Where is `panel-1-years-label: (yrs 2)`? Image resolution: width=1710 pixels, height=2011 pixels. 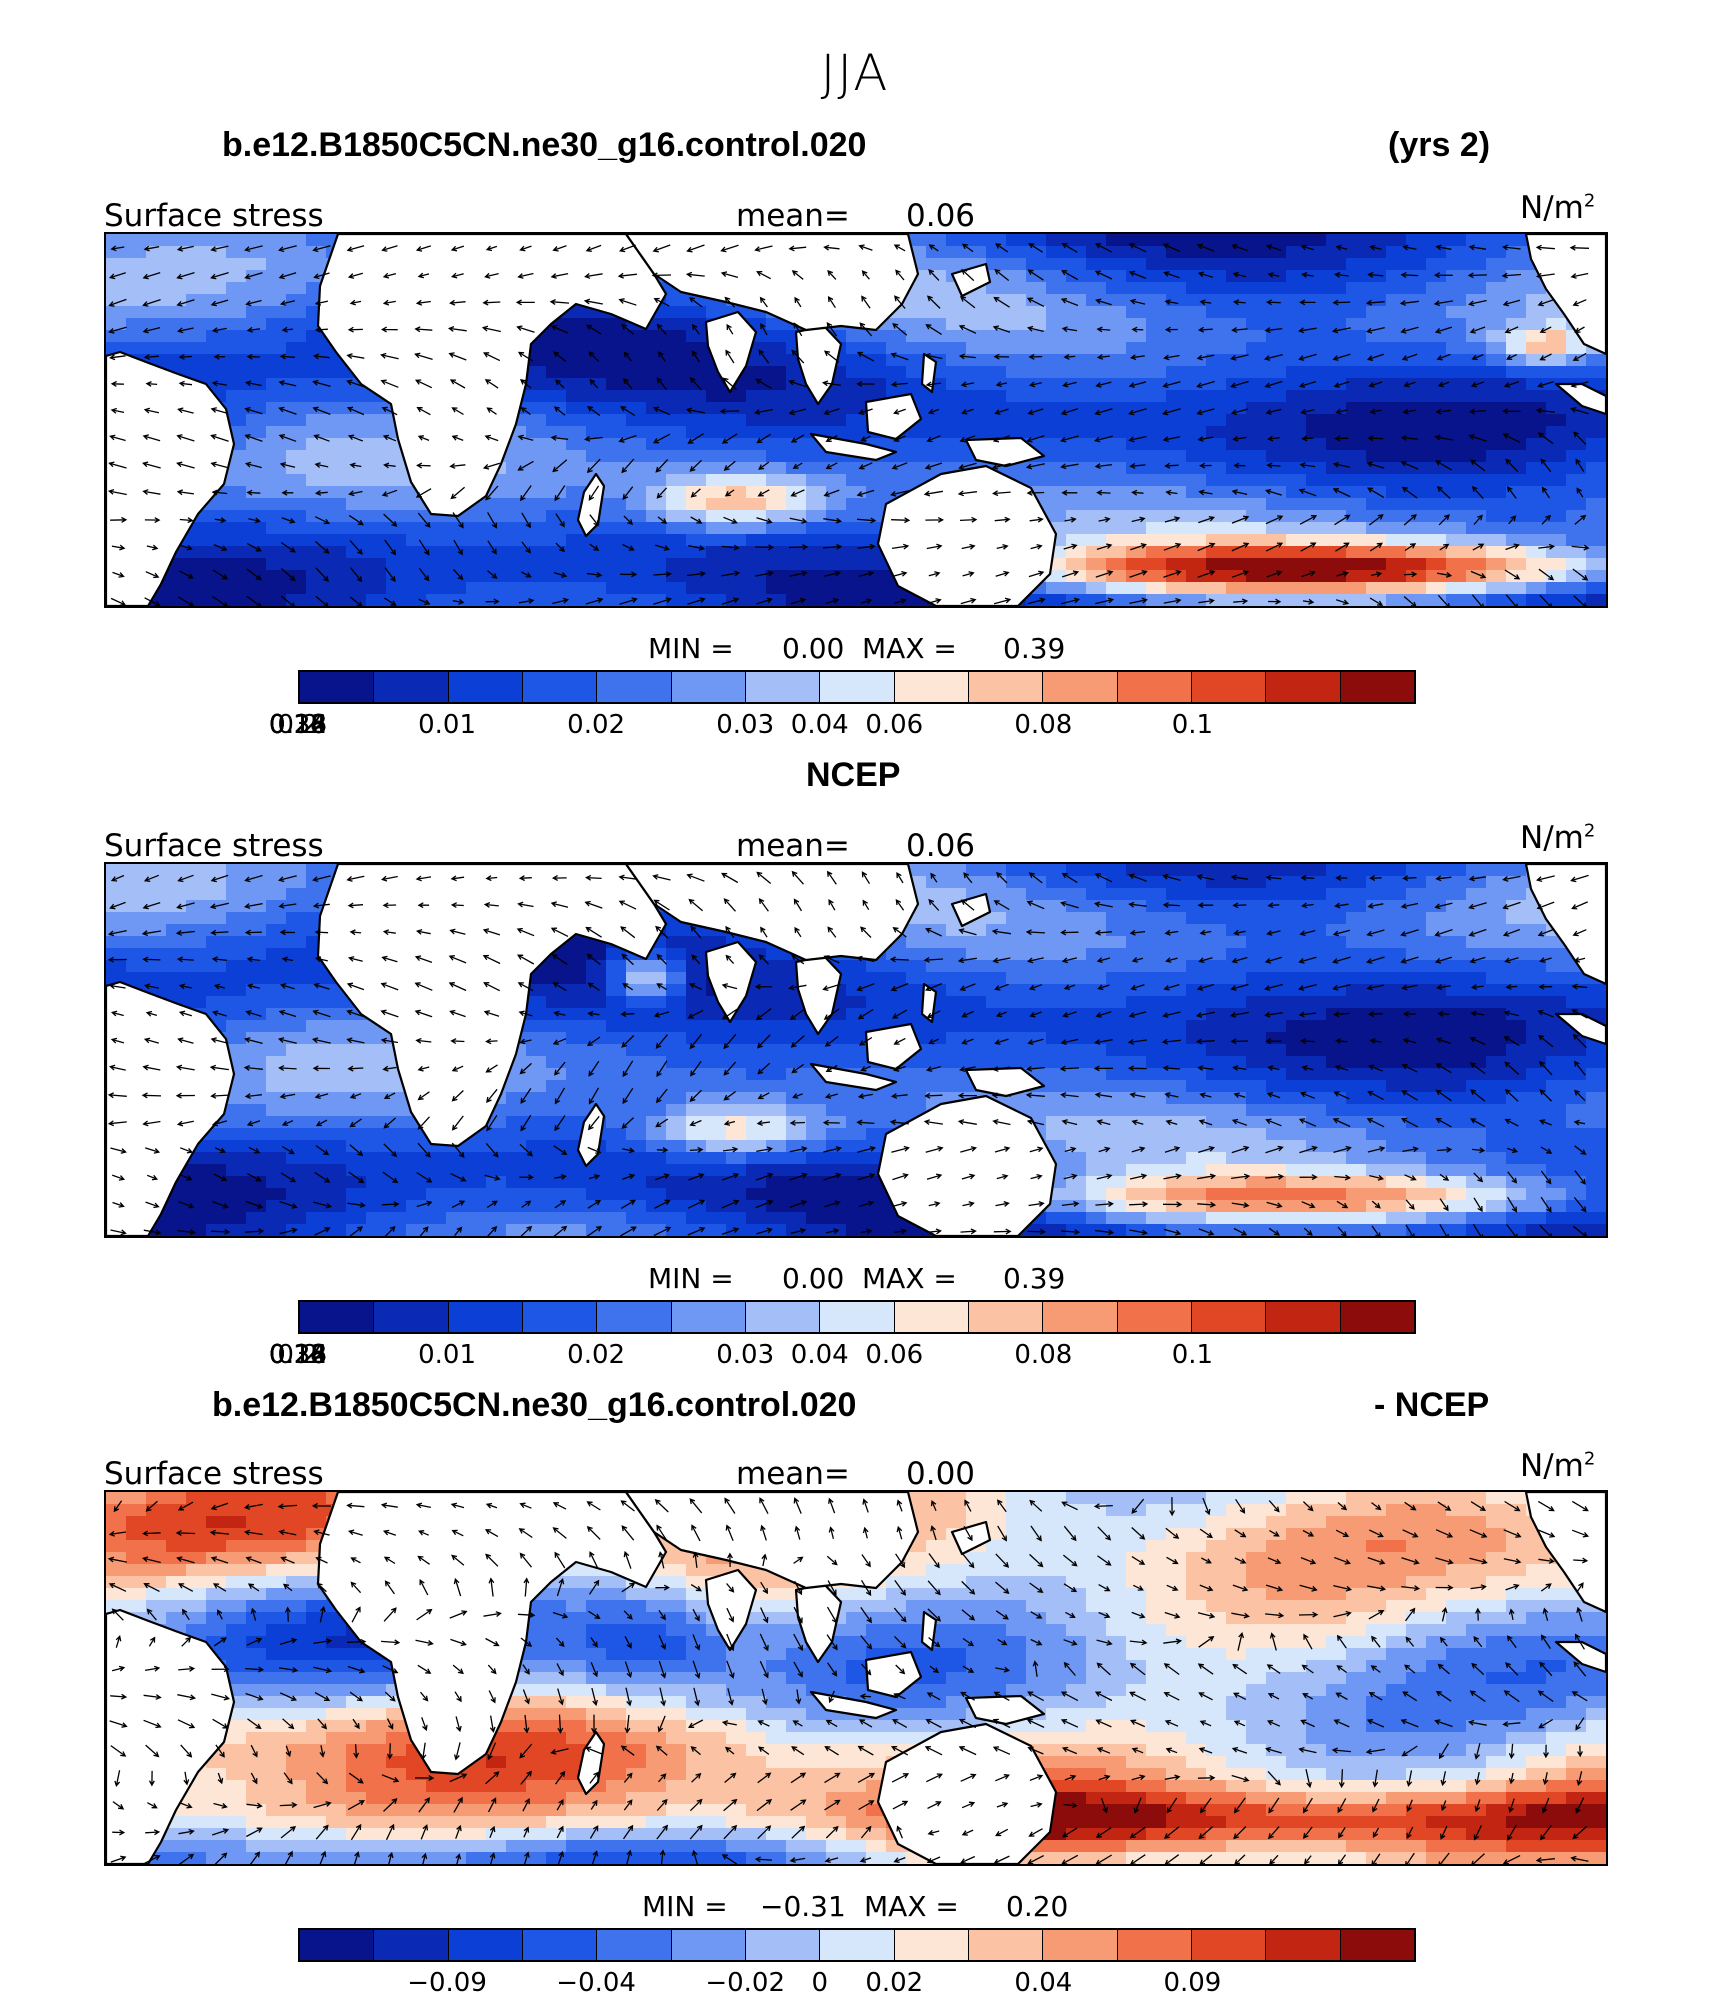
panel-1-years-label: (yrs 2) is located at coordinates (1439, 145).